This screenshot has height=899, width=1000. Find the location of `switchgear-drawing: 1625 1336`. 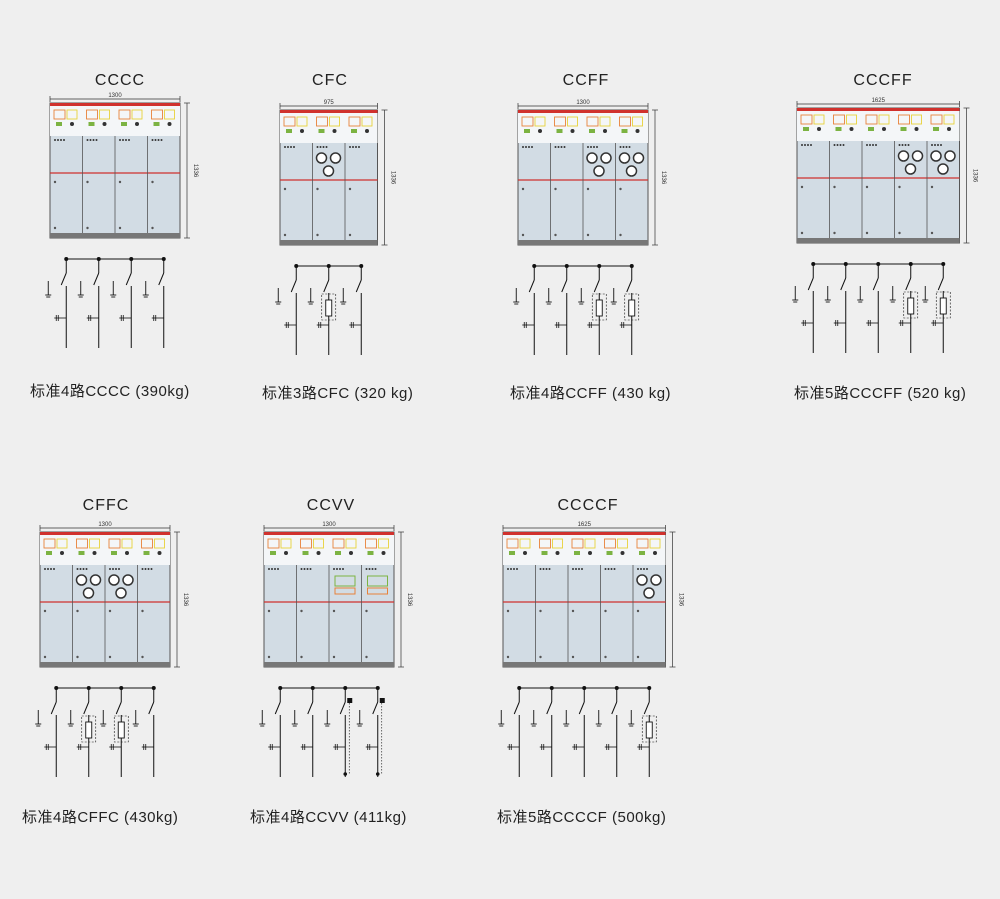

switchgear-drawing: 1625 1336 is located at coordinates (885, 225).